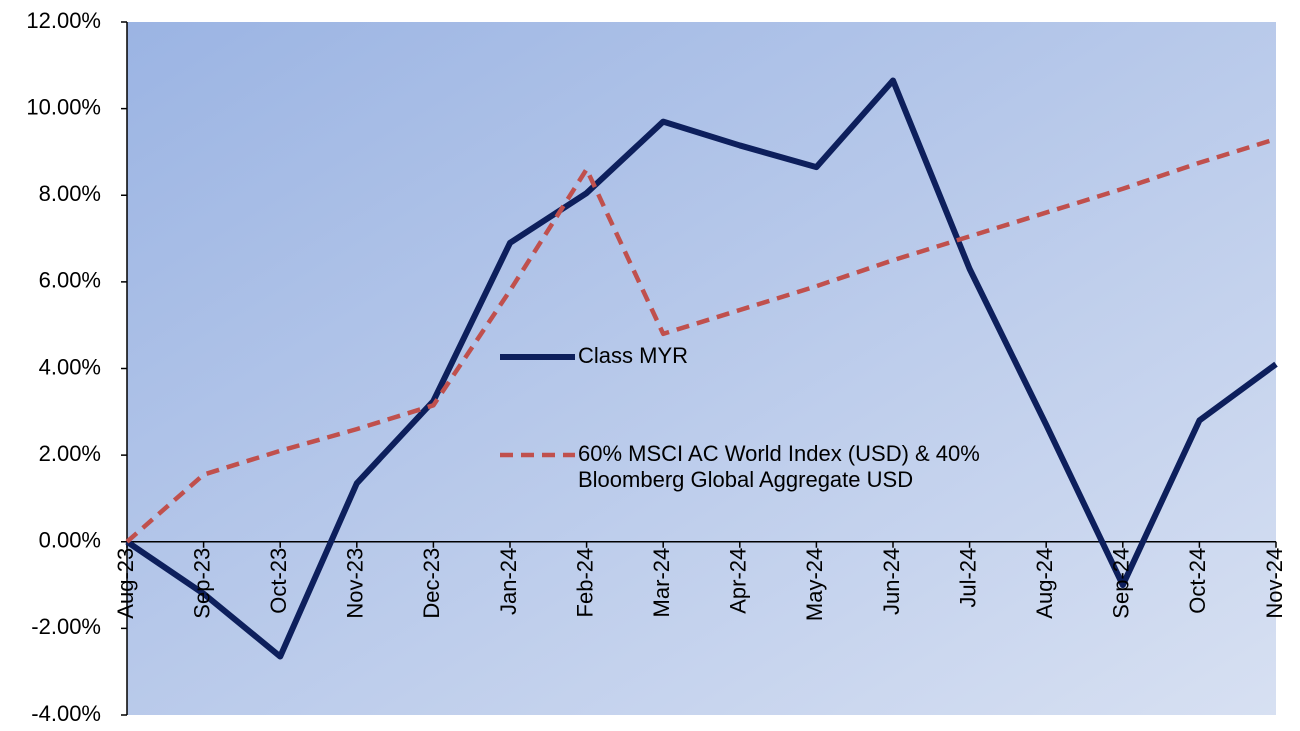 The height and width of the screenshot is (731, 1300). What do you see at coordinates (738, 581) in the screenshot?
I see `x-tick-label: Apr-24` at bounding box center [738, 581].